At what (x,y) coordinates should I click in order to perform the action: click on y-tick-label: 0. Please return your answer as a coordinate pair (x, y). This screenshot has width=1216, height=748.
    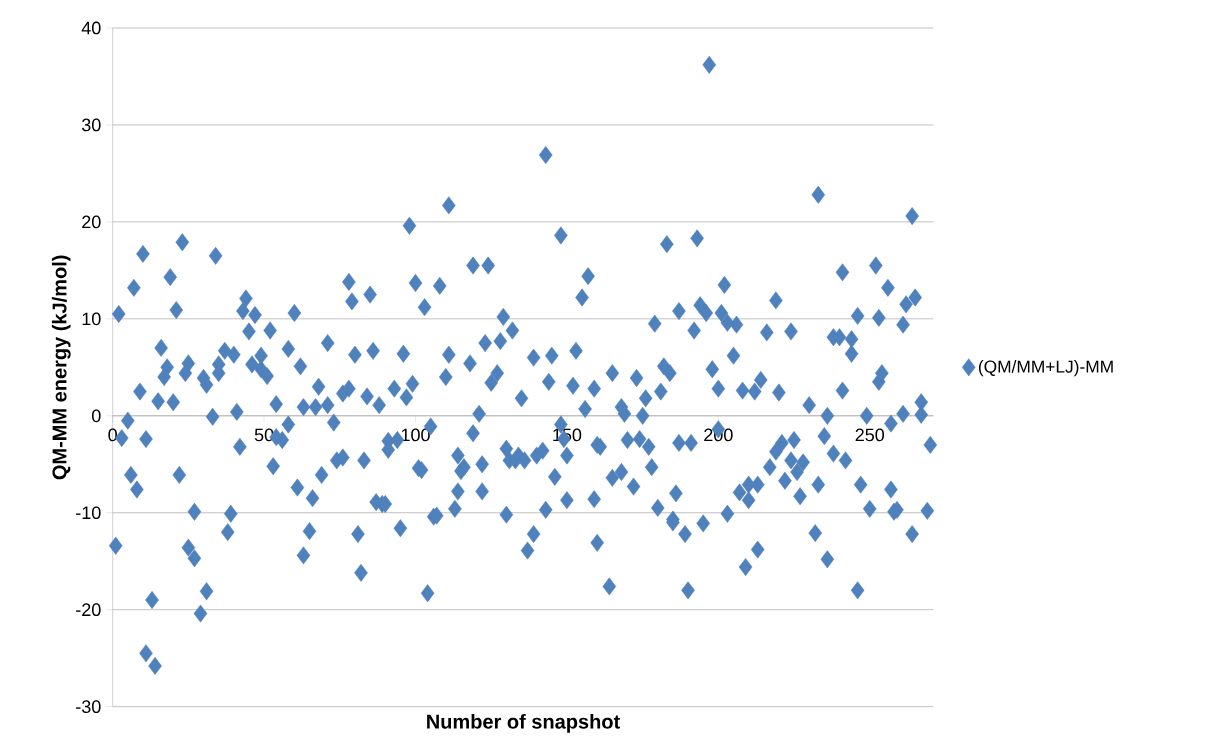
    Looking at the image, I should click on (96, 416).